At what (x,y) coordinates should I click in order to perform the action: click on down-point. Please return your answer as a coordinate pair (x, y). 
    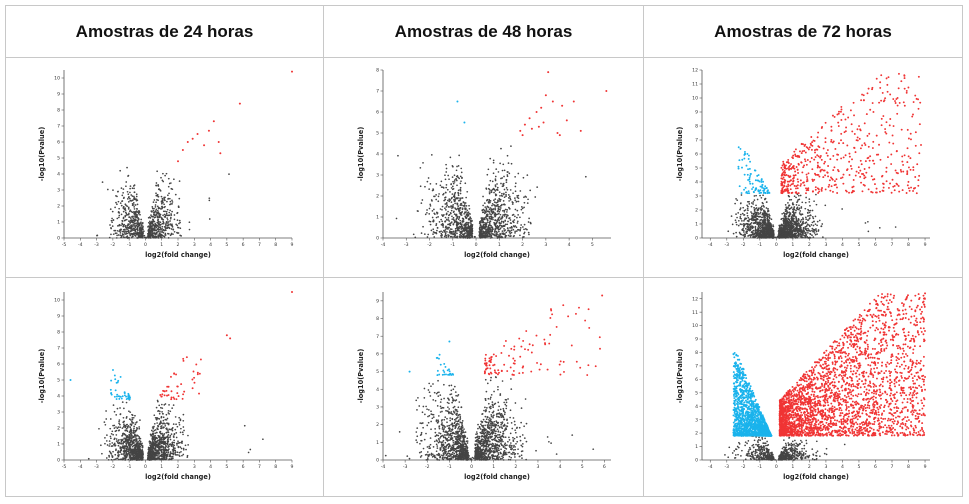
    Looking at the image, I should click on (754, 170).